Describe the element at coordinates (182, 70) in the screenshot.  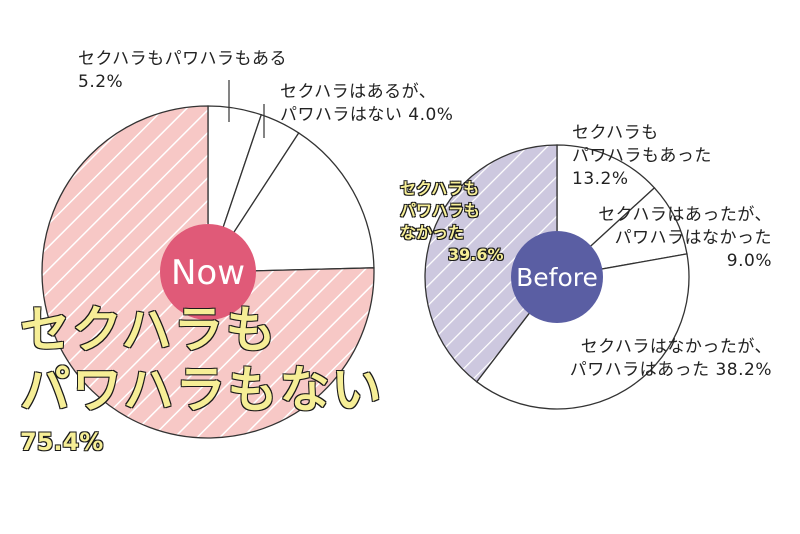
I see `now-slice-label-both: セクハラもパワハラもある 5.2%` at that location.